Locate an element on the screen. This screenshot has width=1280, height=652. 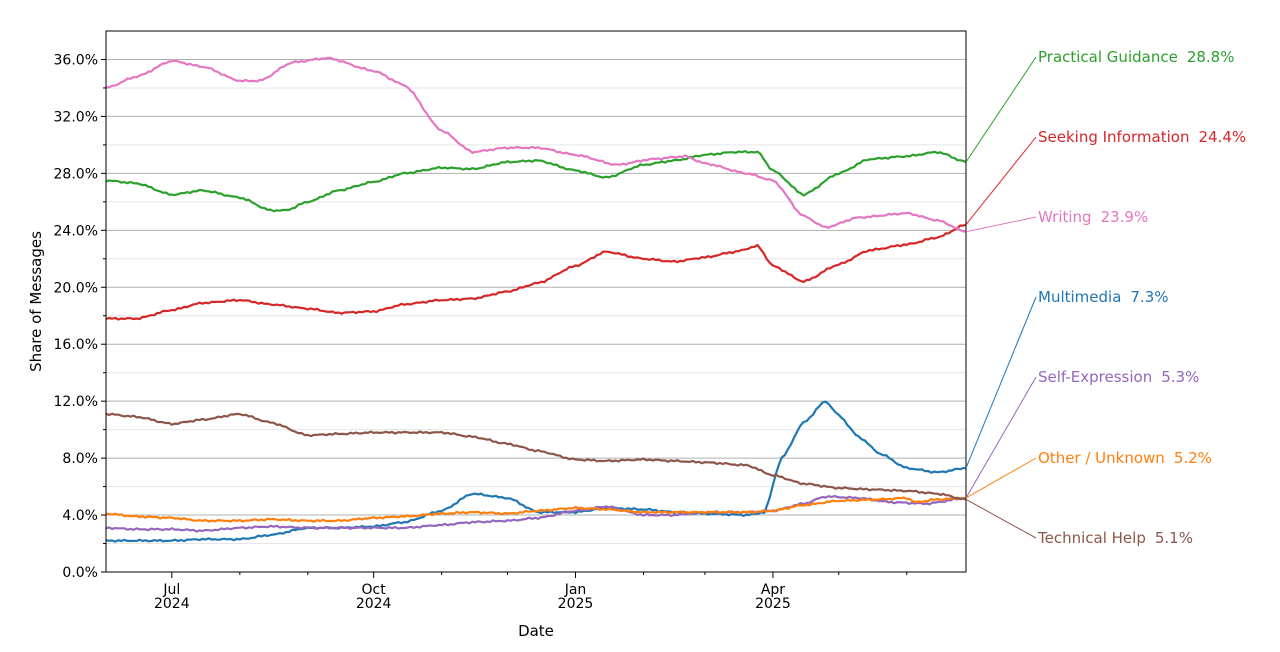
series-line-seeking-information is located at coordinates (536, 272).